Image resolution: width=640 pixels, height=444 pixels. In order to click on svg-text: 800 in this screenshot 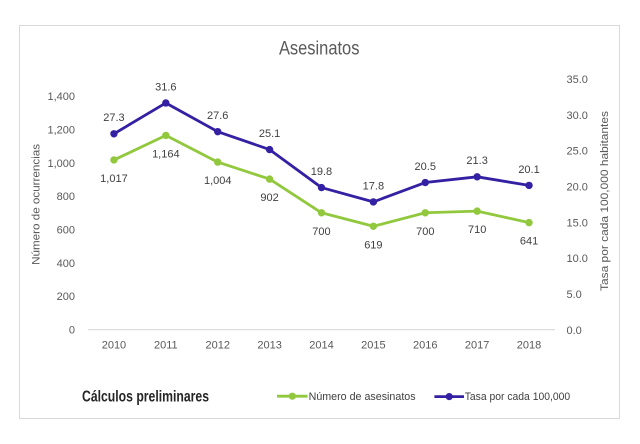, I will do `click(66, 197)`.